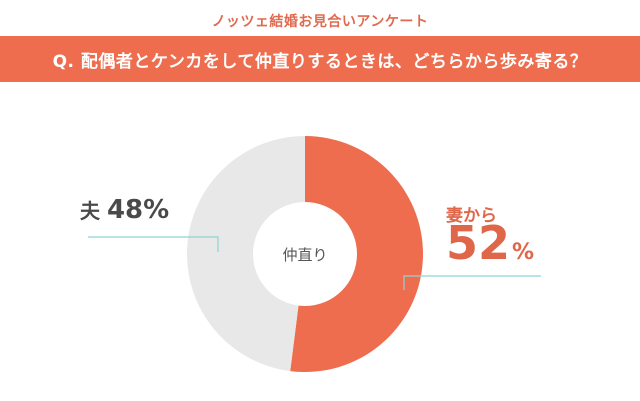  What do you see at coordinates (478, 243) in the screenshot?
I see `slice-value-wife-number: 52` at bounding box center [478, 243].